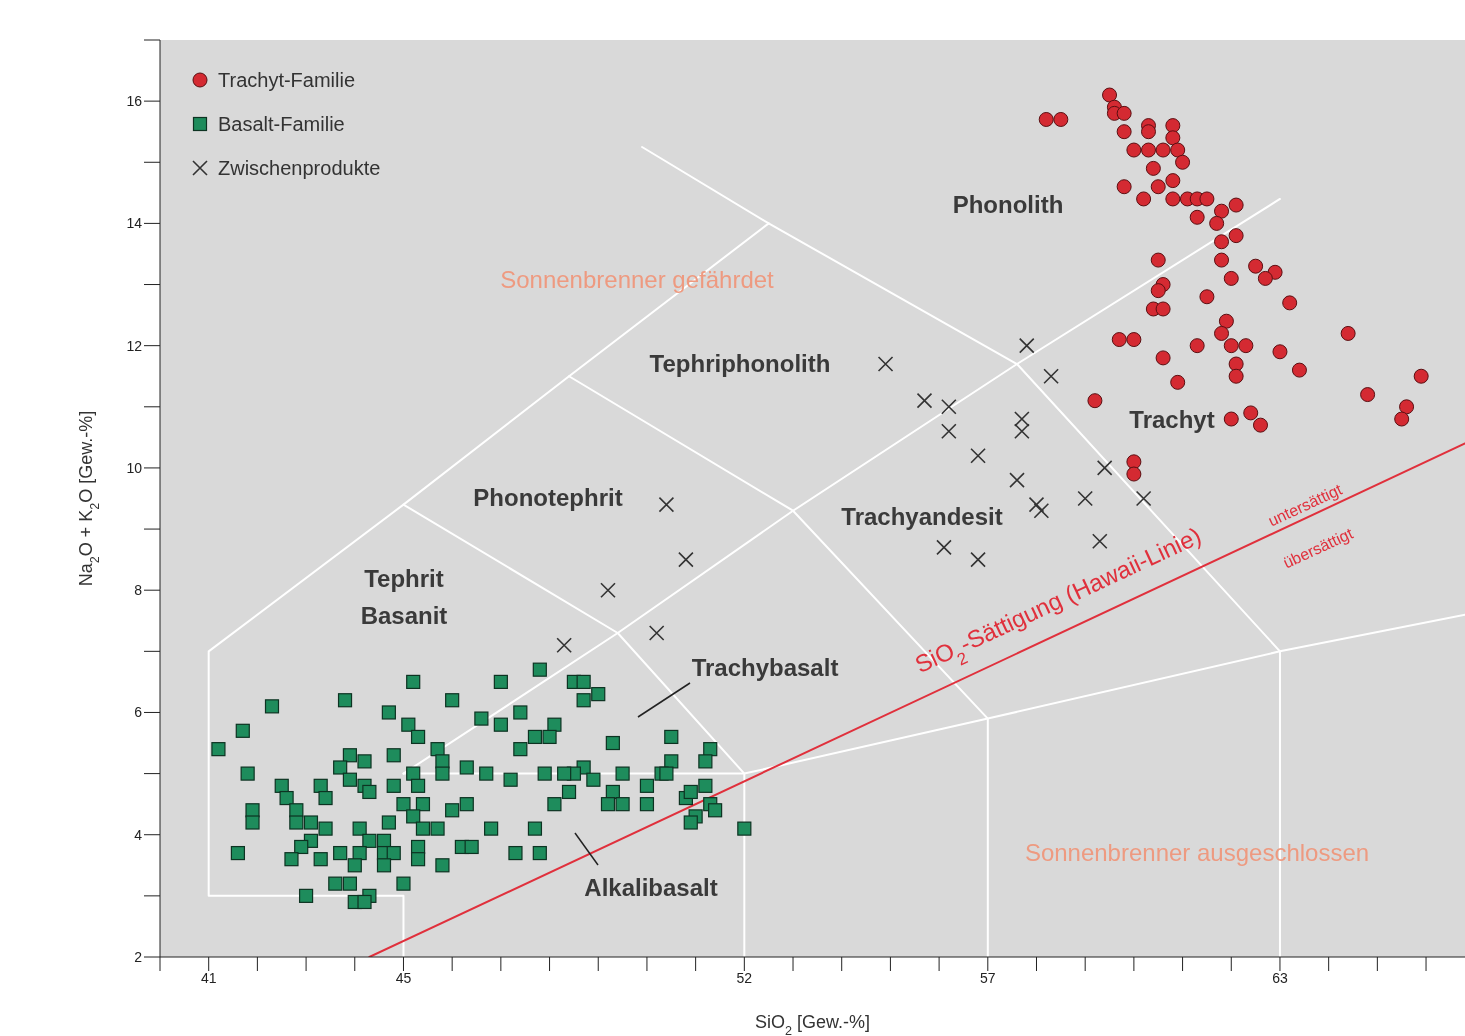 This screenshot has width=1465, height=1036. I want to click on annotation: Sonnenbrenner ausgeschlossen, so click(1197, 853).